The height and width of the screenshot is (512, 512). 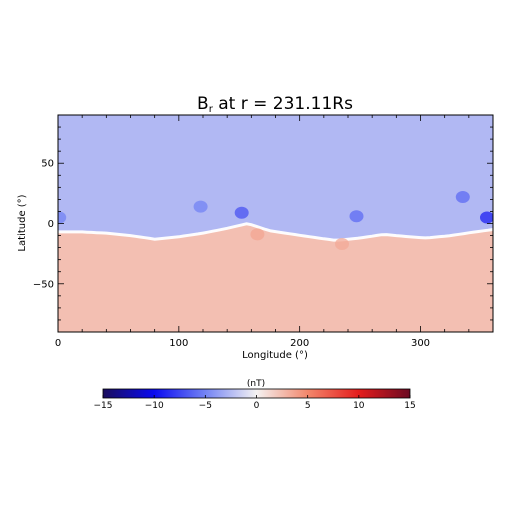 I want to click on colorbar-tick-label: 10, so click(x=359, y=406).